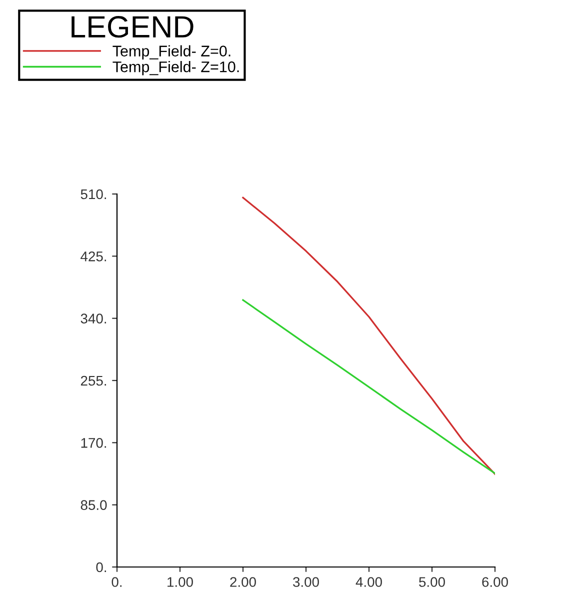 Image resolution: width=576 pixels, height=603 pixels. I want to click on x-tick-label: 6.00, so click(495, 582).